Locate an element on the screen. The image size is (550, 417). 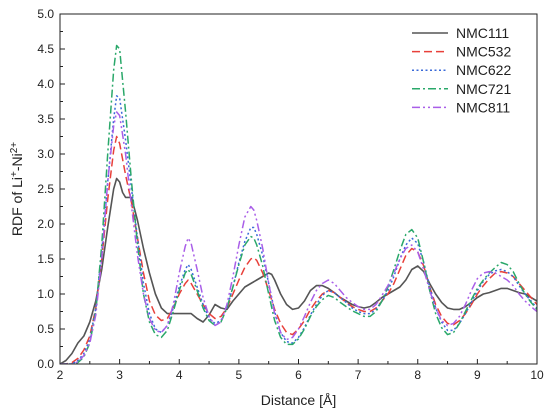
x-tick-label: 9 is located at coordinates (477, 375).